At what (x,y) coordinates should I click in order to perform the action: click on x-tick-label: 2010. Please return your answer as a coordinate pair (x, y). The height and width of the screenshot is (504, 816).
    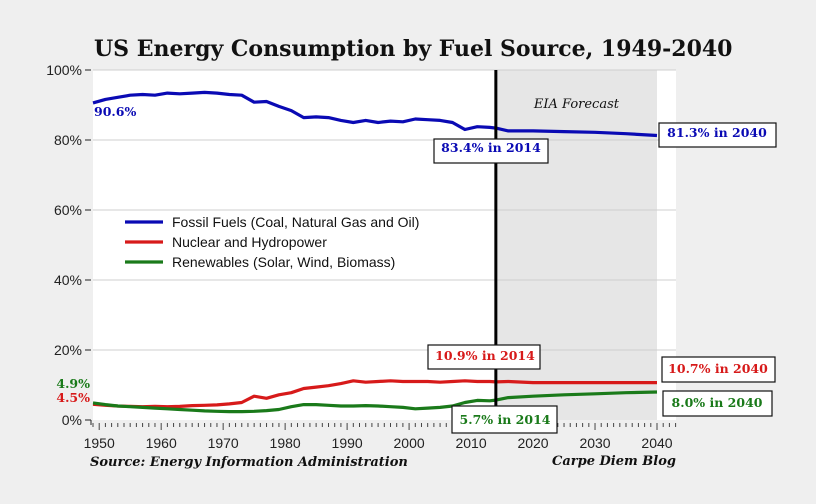
    Looking at the image, I should click on (470, 443).